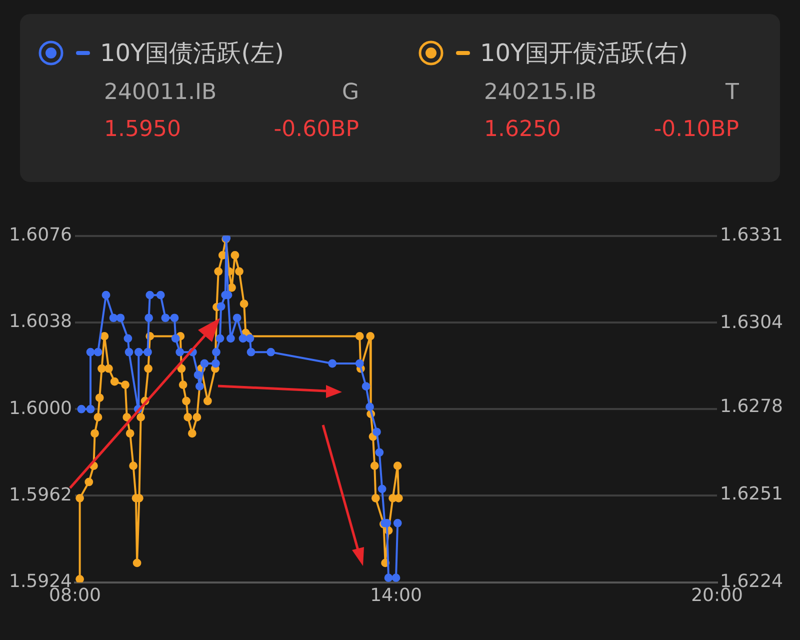 Image resolution: width=800 pixels, height=640 pixels. Describe the element at coordinates (40, 321) in the screenshot. I see `y-tick-label: 1.6038` at that location.